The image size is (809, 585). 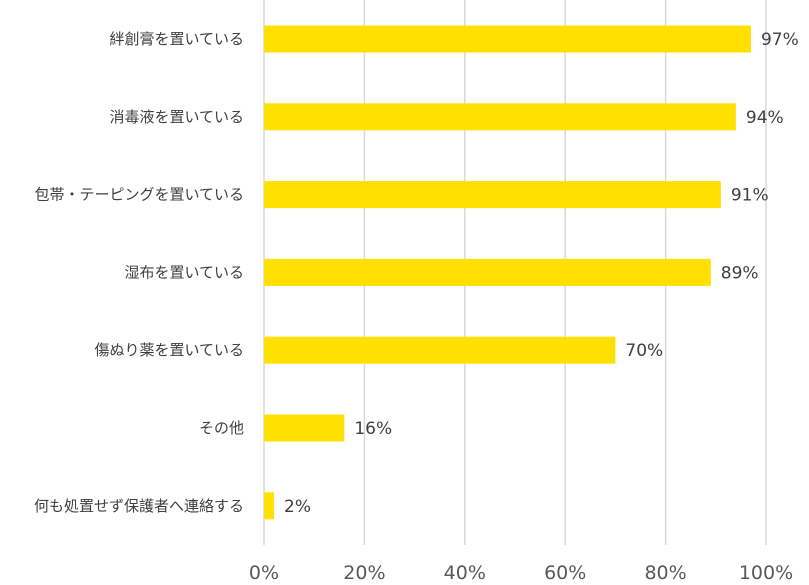 What do you see at coordinates (780, 40) in the screenshot?
I see `data-label: 97%` at bounding box center [780, 40].